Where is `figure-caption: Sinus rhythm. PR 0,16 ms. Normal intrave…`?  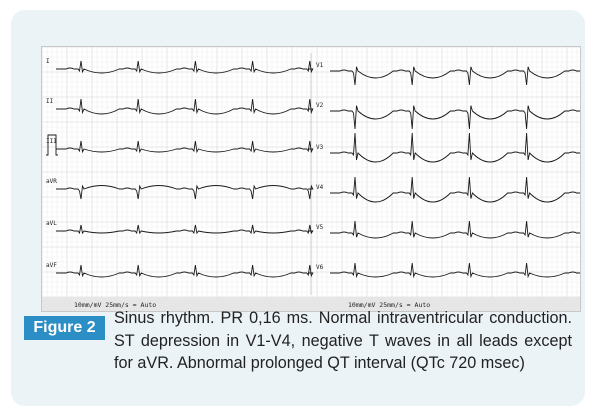
figure-caption: Sinus rhythm. PR 0,16 ms. Normal intrave… is located at coordinates (343, 340).